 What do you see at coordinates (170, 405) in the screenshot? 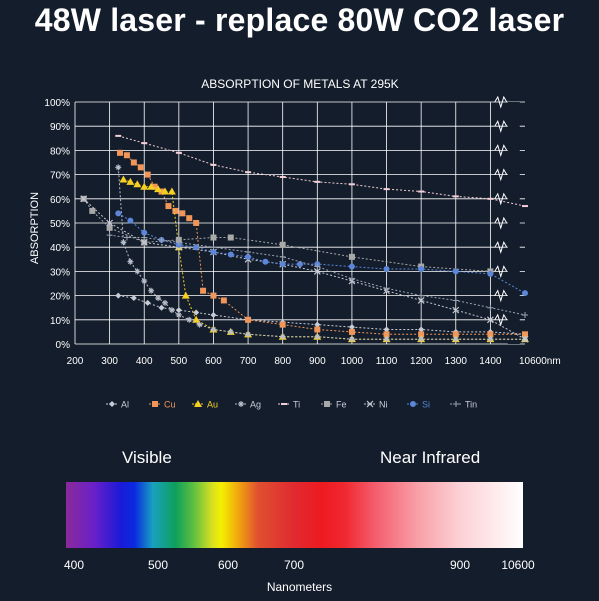
I see `legend-label-cu: Cu` at bounding box center [170, 405].